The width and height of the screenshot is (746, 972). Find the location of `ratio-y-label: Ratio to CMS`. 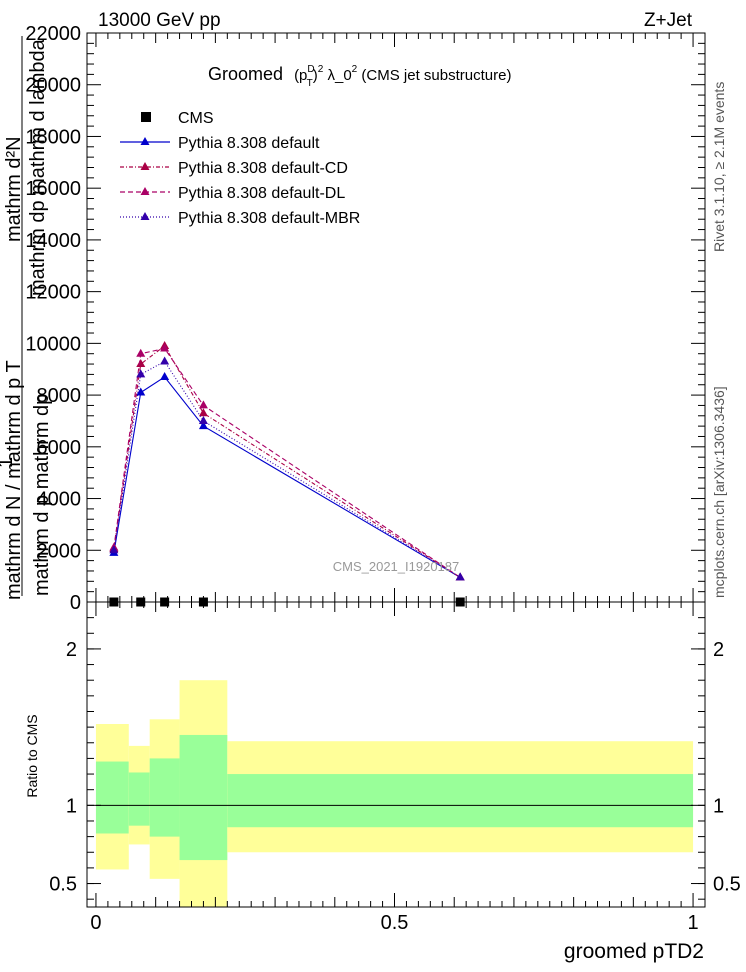

ratio-y-label: Ratio to CMS is located at coordinates (32, 755).